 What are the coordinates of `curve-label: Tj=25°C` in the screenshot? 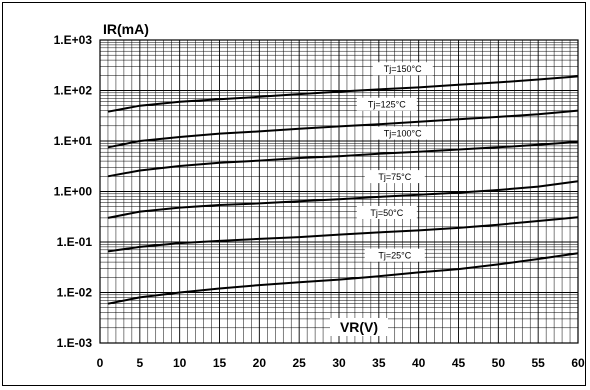 It's located at (394, 256).